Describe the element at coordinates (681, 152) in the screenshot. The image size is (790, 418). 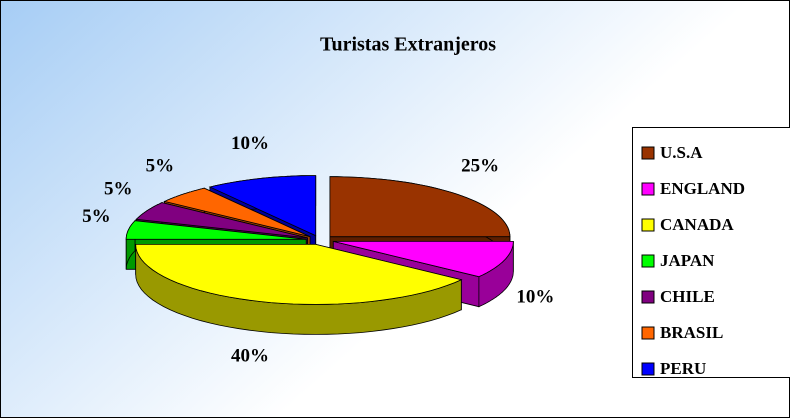
I see `legend-label: U.S.A` at that location.